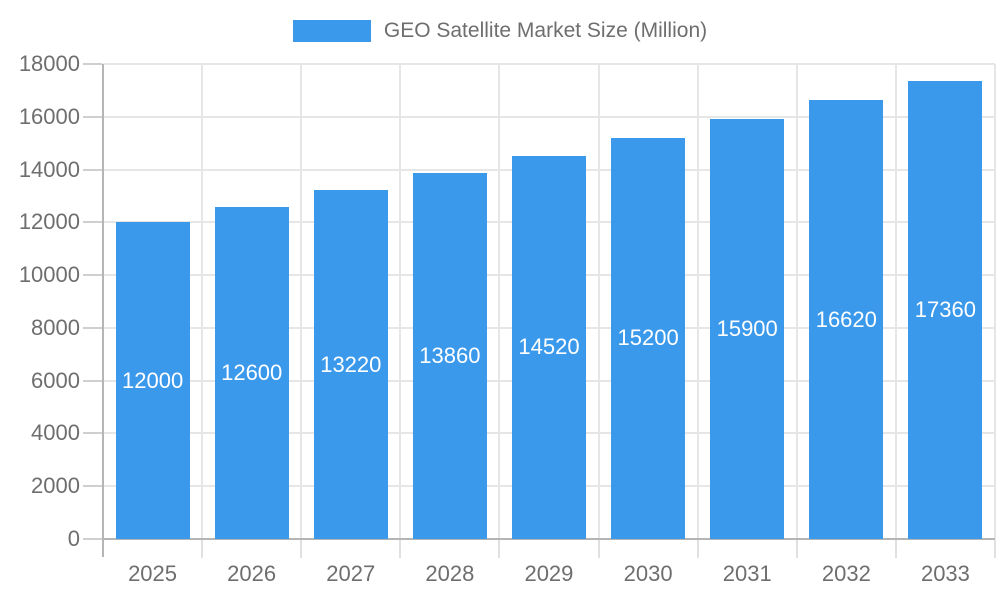 The image size is (1000, 600). I want to click on bar: 12600, so click(251, 372).